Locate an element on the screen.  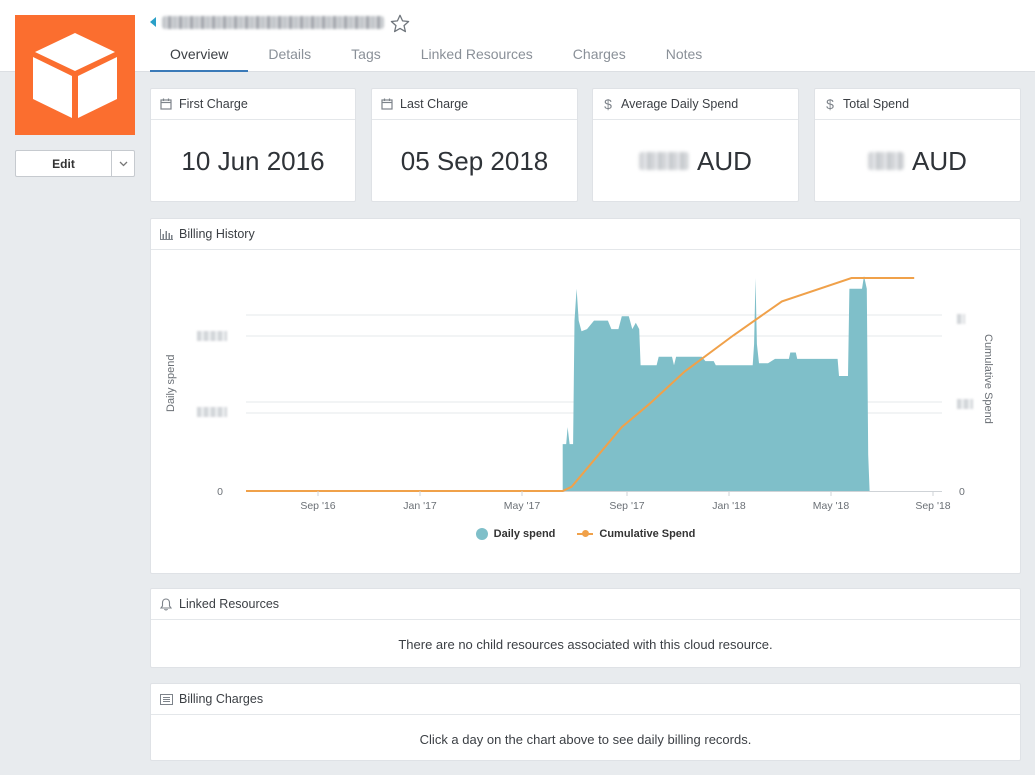
y-axis-title-right: Cumulative Spend is located at coordinates (988, 379).